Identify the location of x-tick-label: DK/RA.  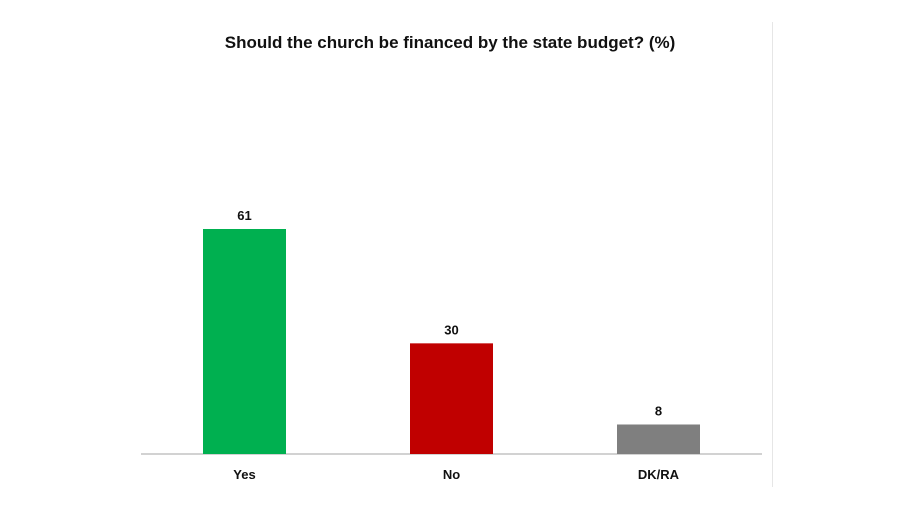
(659, 474).